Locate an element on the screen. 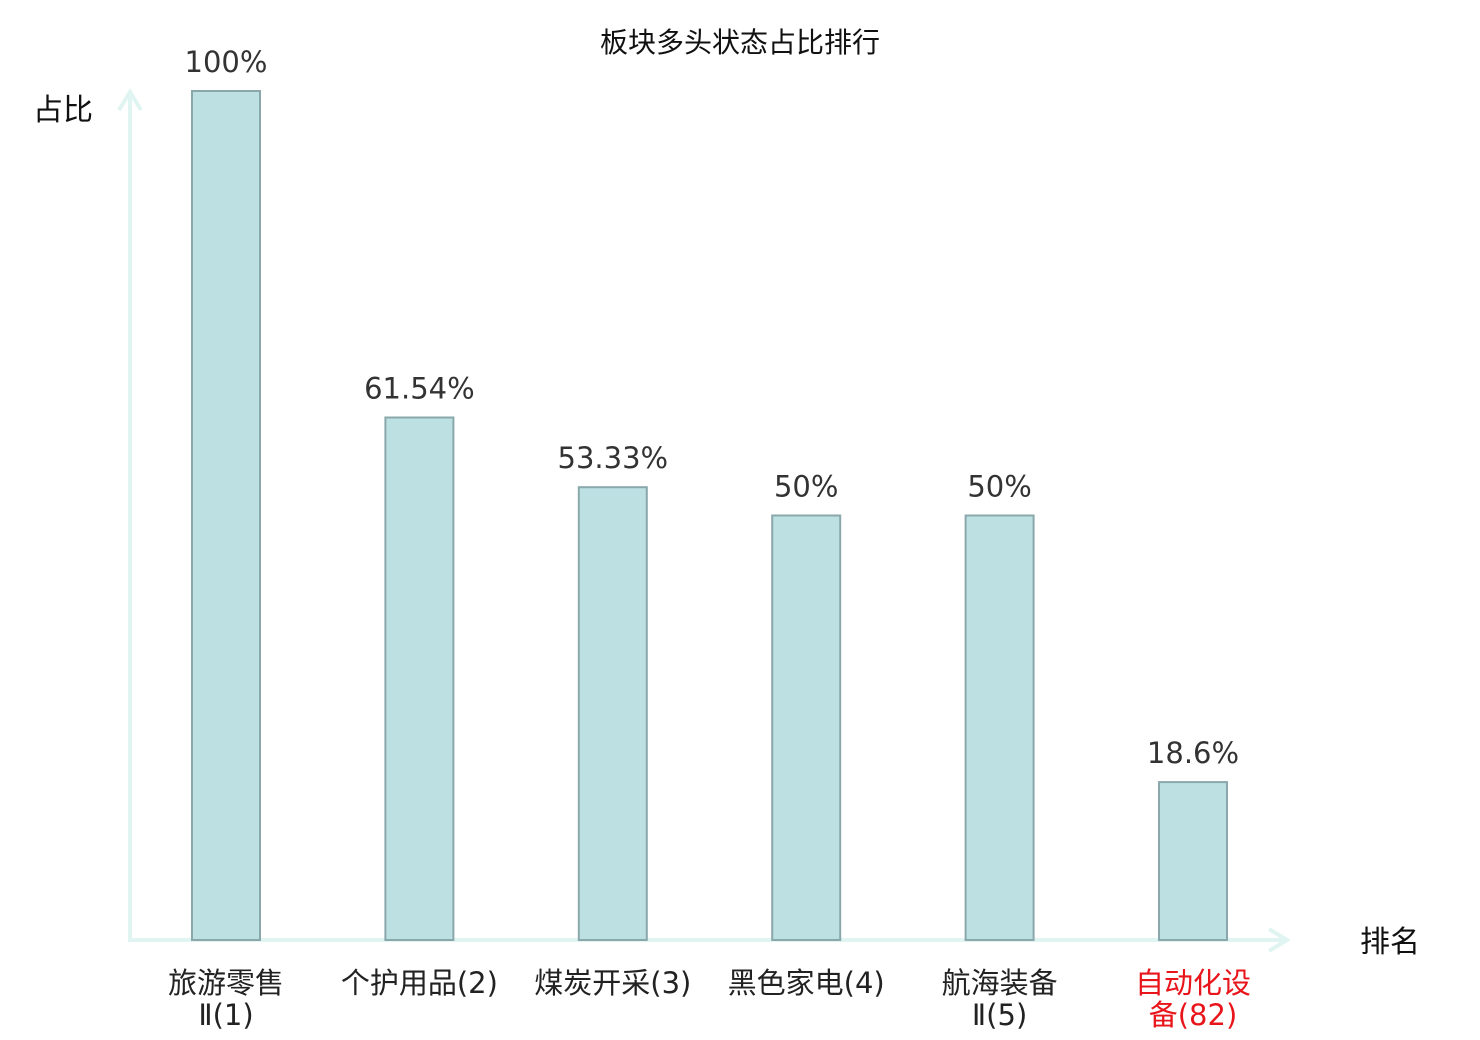 The image size is (1480, 1040). y-axis-label: 占比 is located at coordinates (63, 110).